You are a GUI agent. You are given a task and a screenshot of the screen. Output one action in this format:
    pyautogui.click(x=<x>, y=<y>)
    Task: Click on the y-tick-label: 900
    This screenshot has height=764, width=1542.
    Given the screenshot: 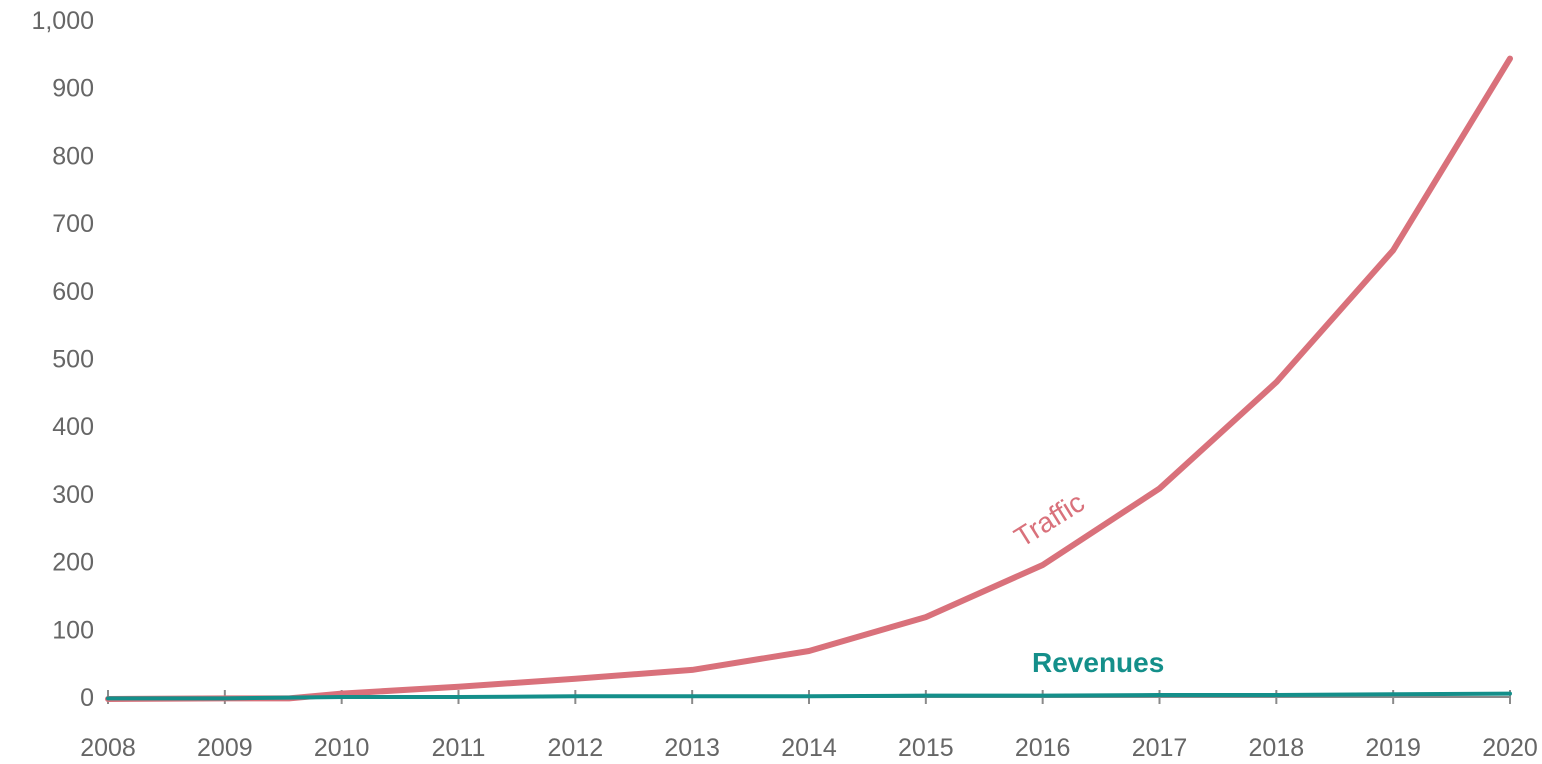 What is the action you would take?
    pyautogui.click(x=73, y=89)
    